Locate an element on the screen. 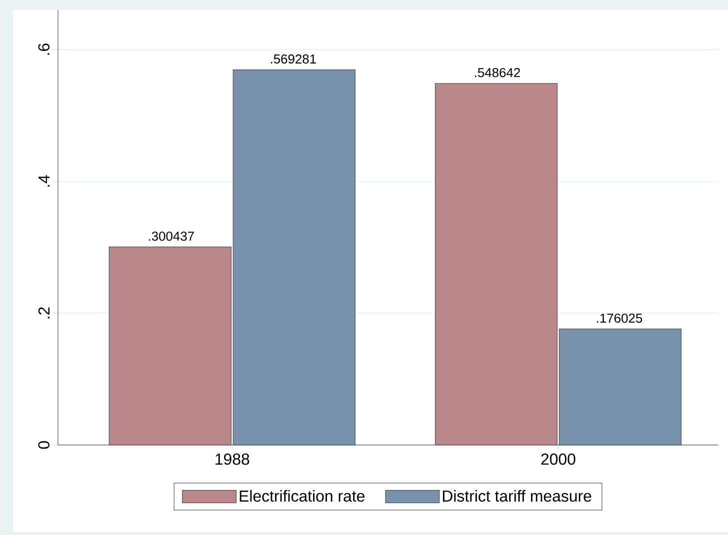 This screenshot has width=728, height=535. legend-label: Electrification rate is located at coordinates (302, 496).